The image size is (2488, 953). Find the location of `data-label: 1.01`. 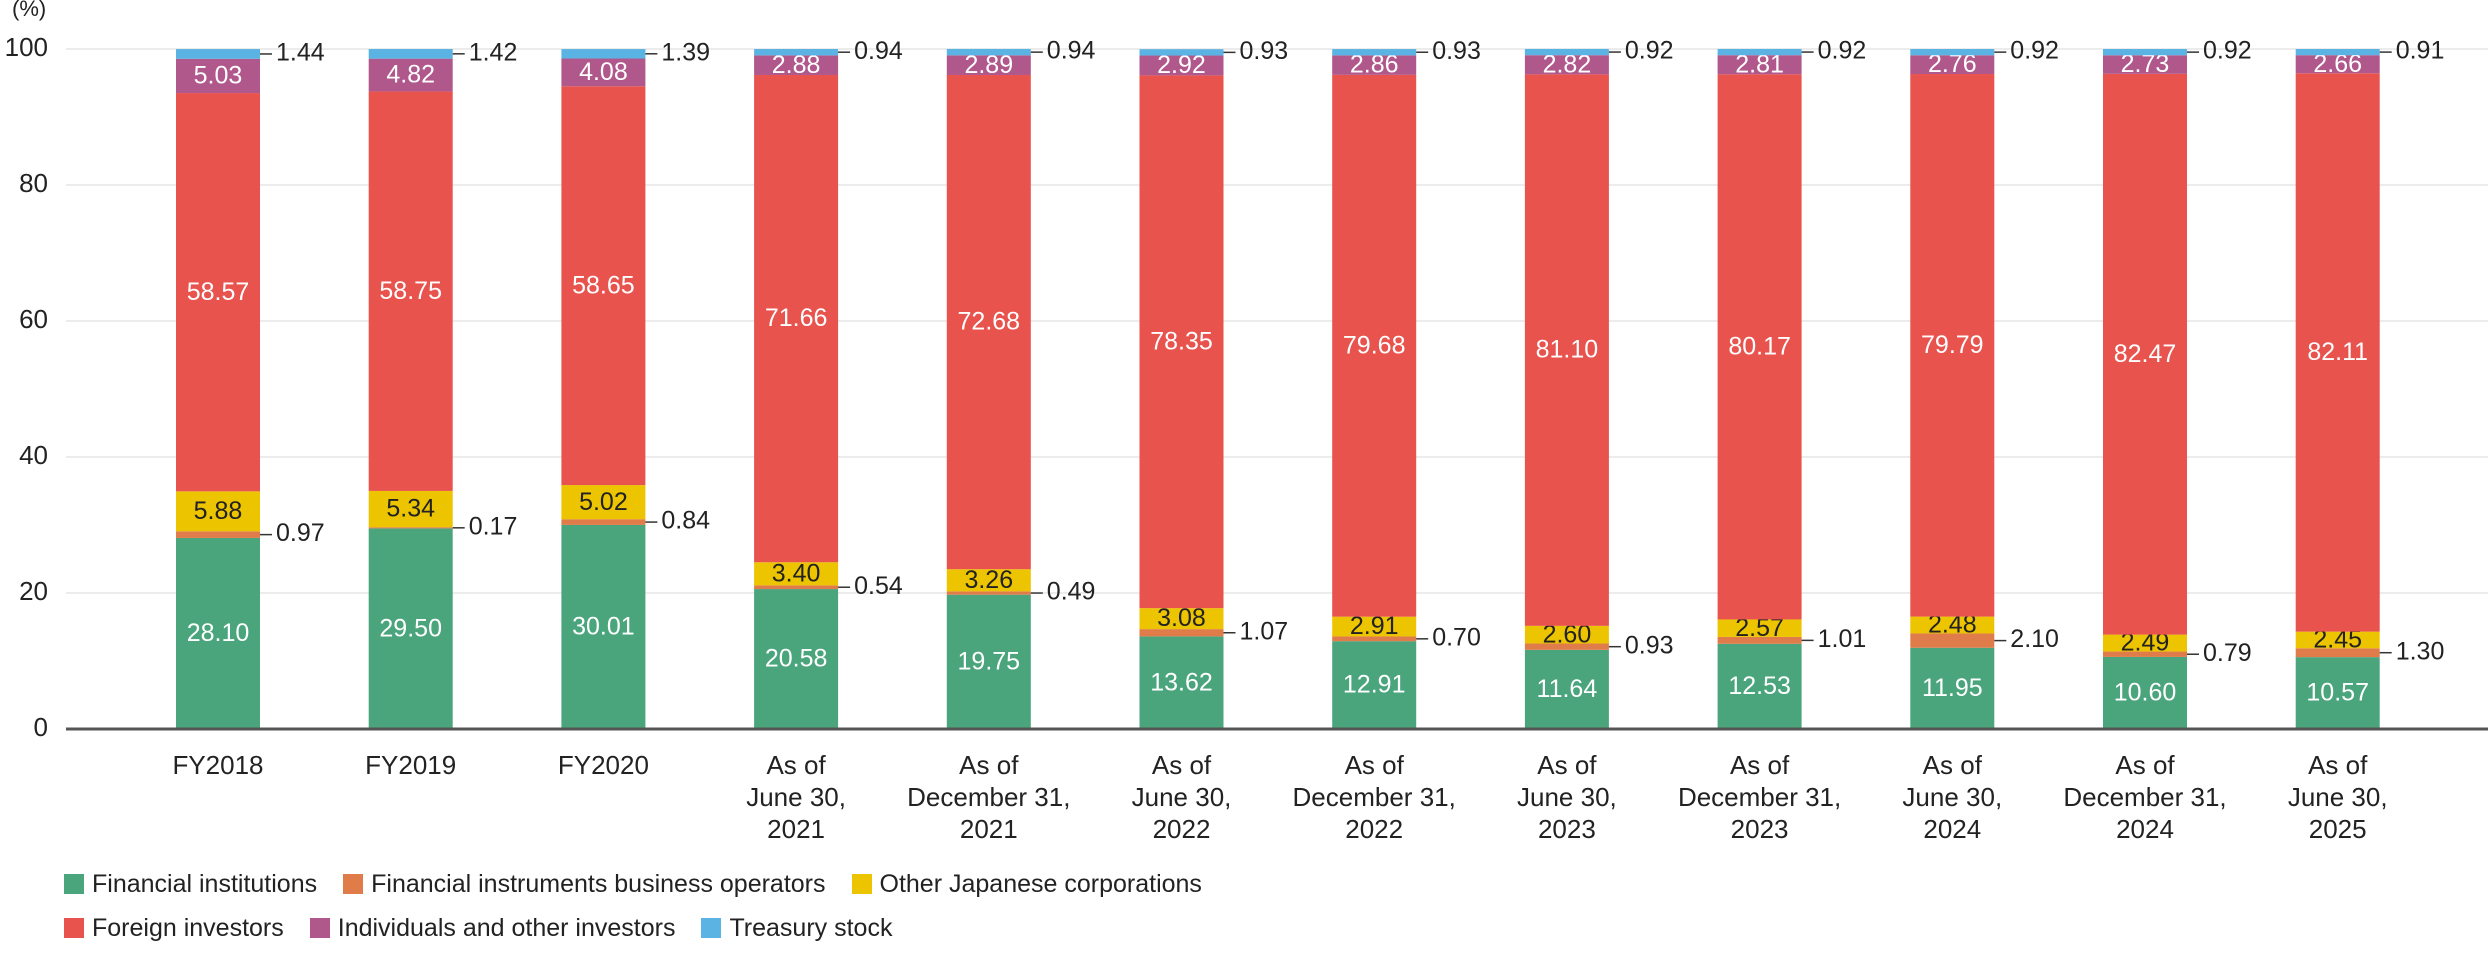

data-label: 1.01 is located at coordinates (1842, 639).